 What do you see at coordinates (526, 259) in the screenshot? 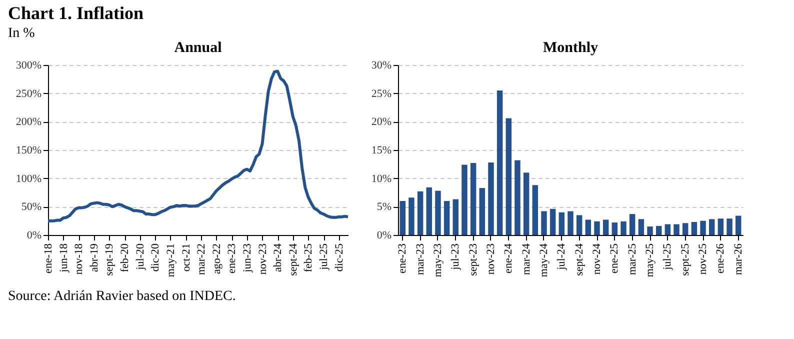
I see `x-tick-label: mar-24` at bounding box center [526, 259].